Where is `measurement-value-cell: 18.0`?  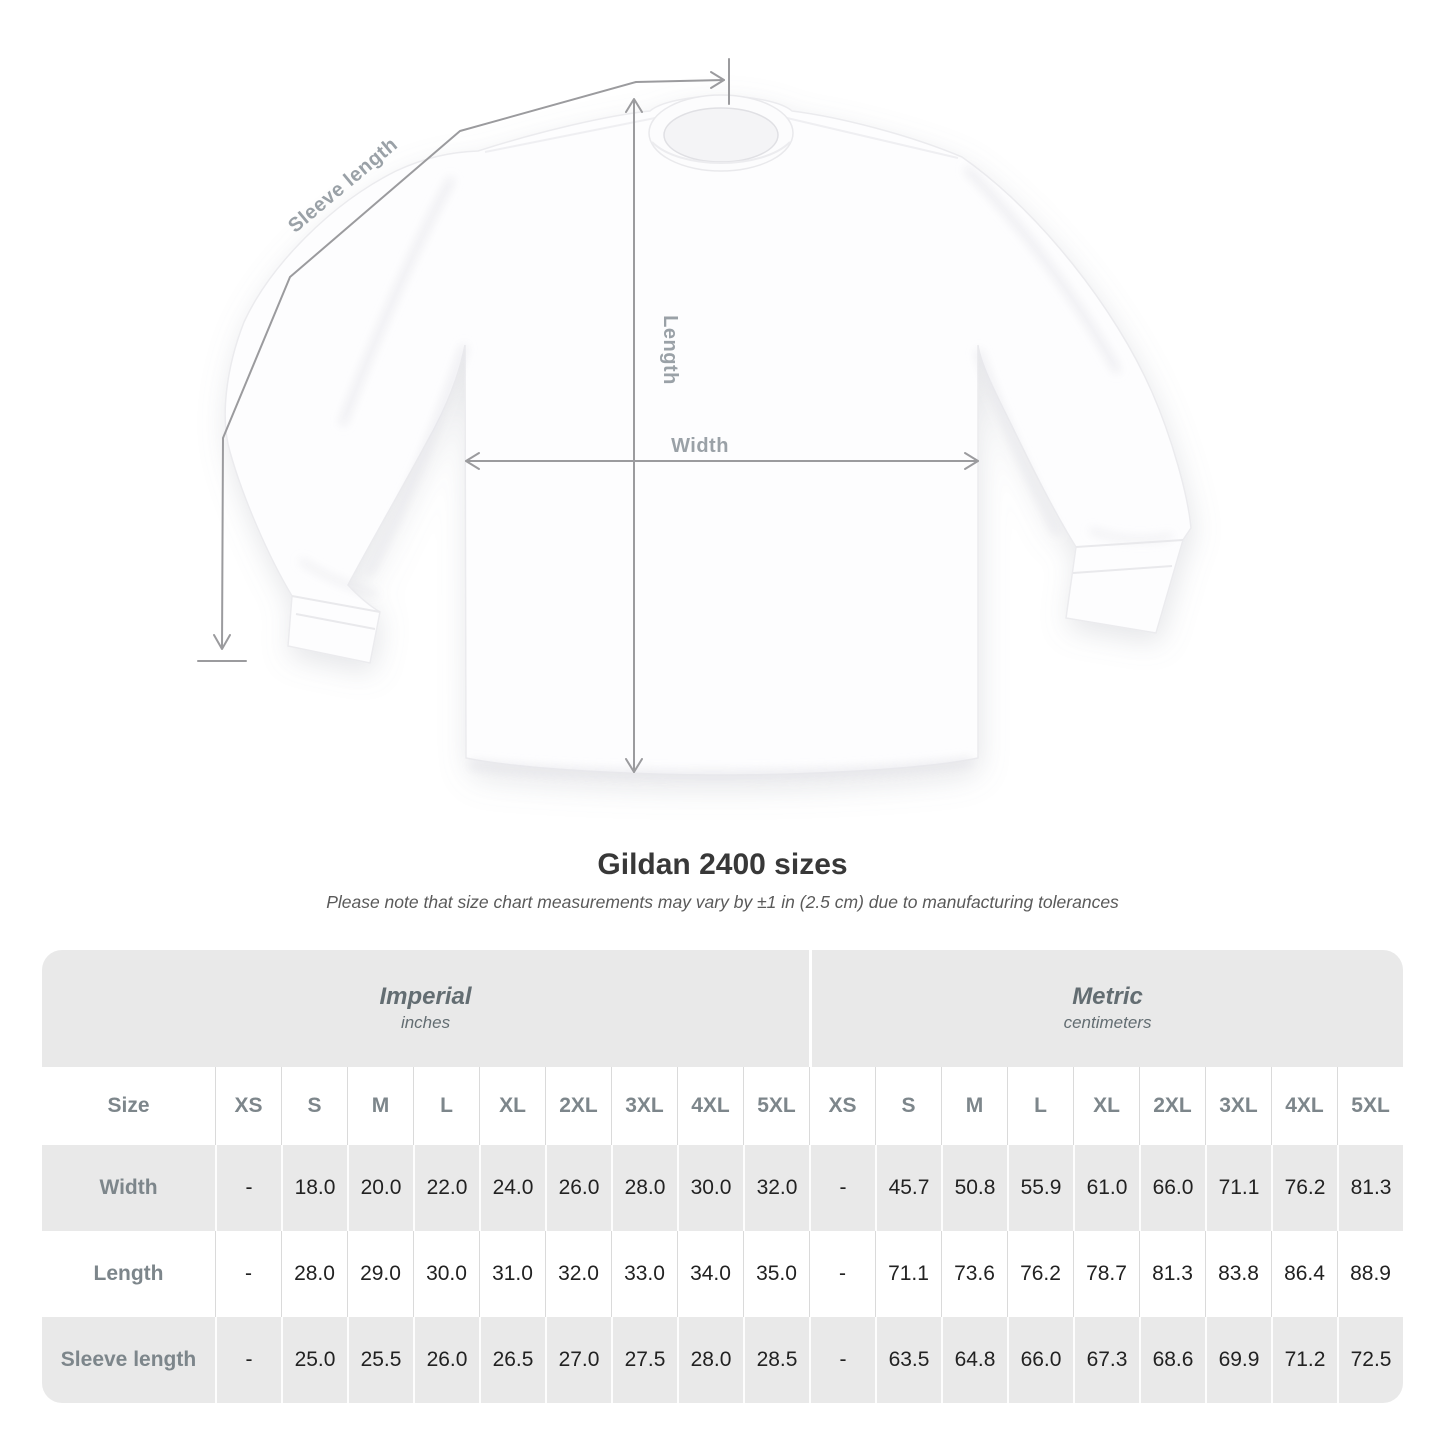
measurement-value-cell: 18.0 is located at coordinates (314, 1188).